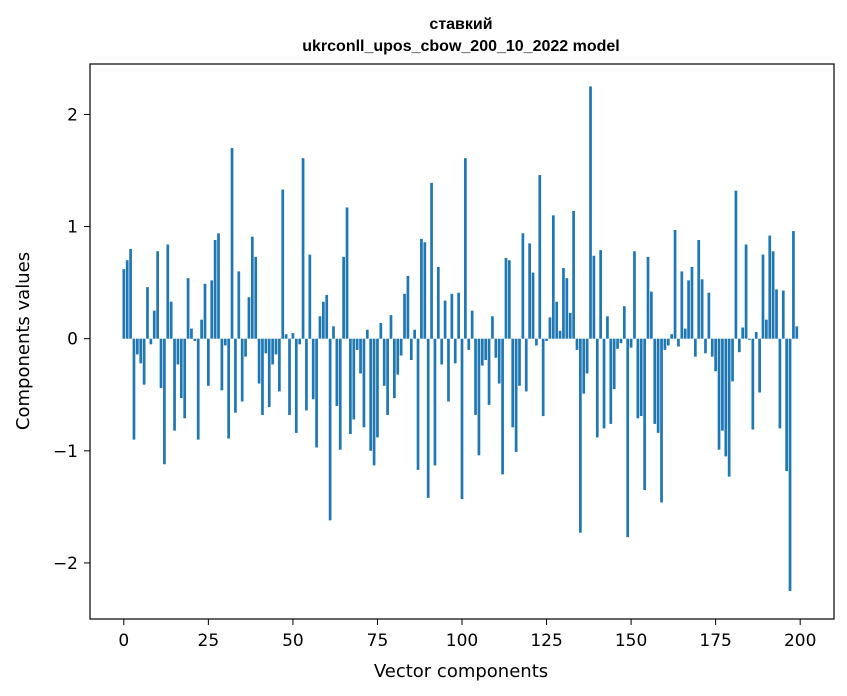 This screenshot has width=847, height=696. I want to click on x-axis: 0 25 50 75 100 125 150 175 200, so click(467, 635).